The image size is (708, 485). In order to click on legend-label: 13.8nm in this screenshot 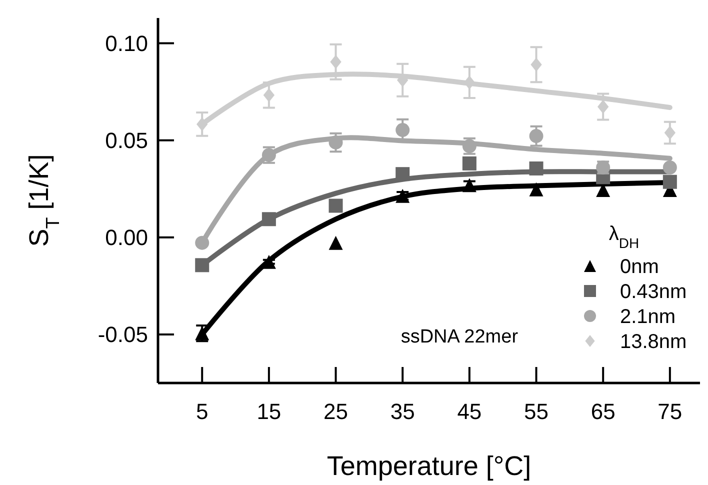, I will do `click(653, 342)`.